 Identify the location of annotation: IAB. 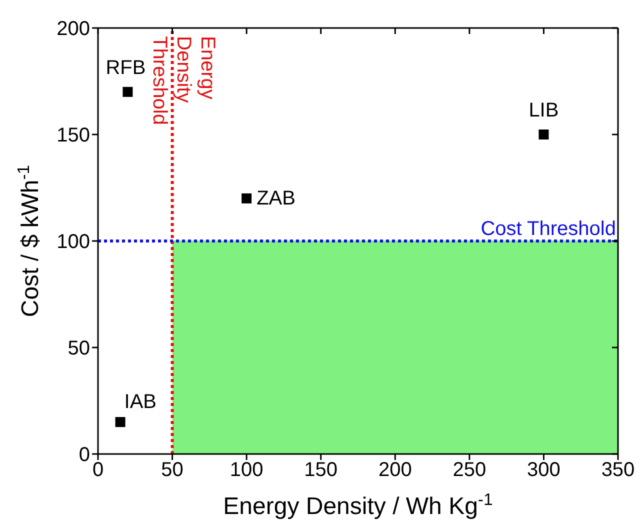
(140, 402).